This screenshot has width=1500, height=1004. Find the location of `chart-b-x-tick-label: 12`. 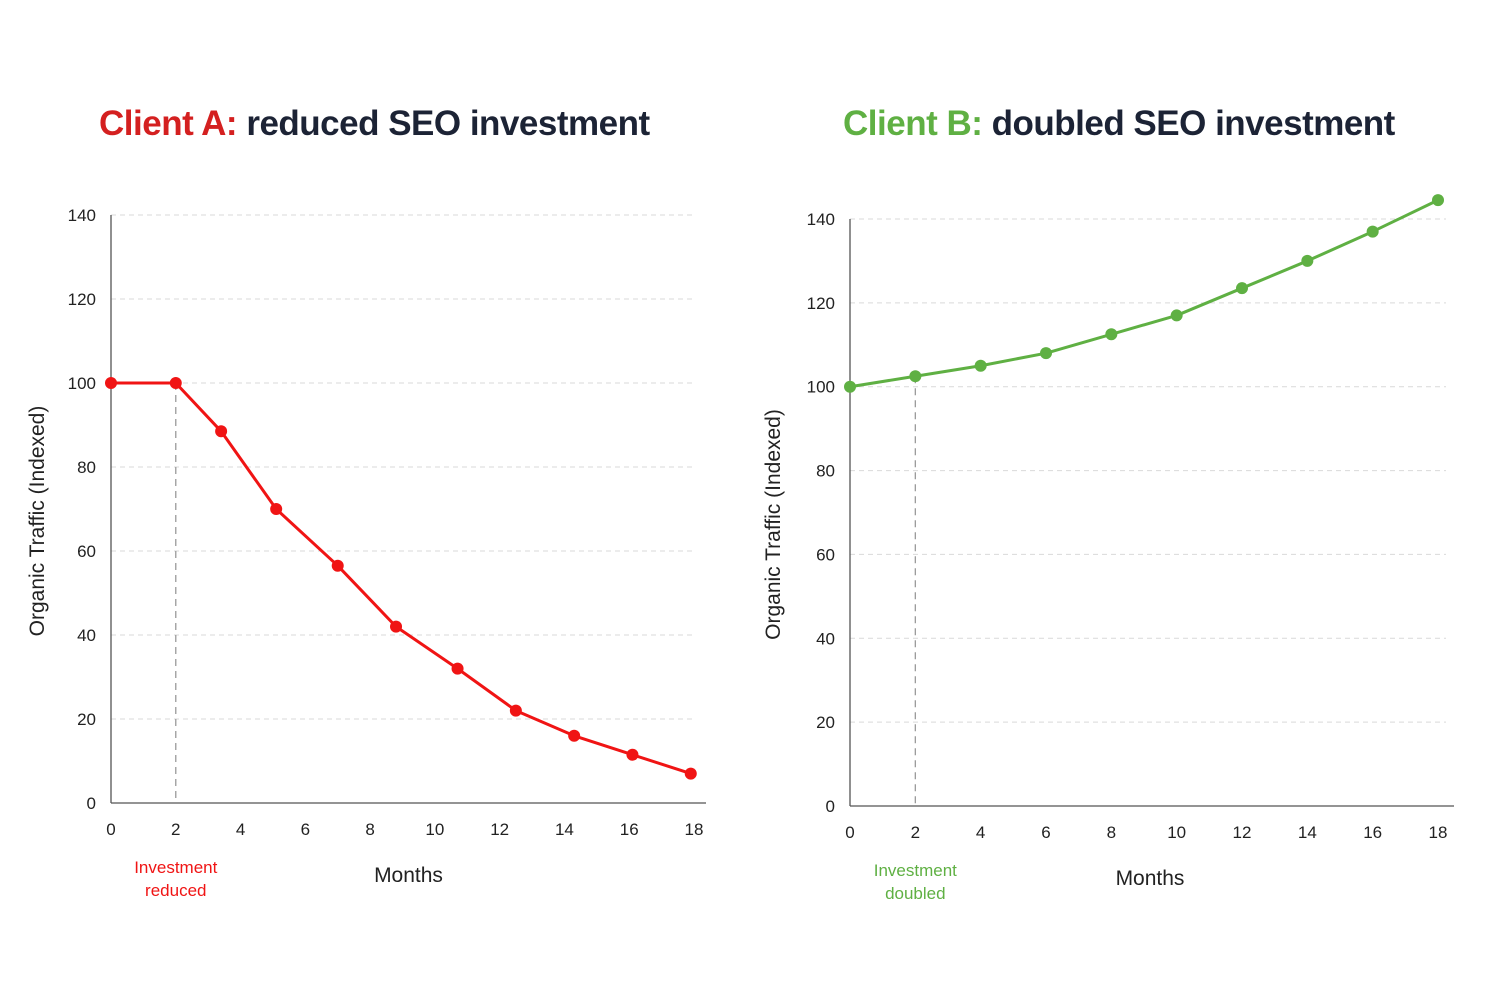

chart-b-x-tick-label: 12 is located at coordinates (1242, 832).